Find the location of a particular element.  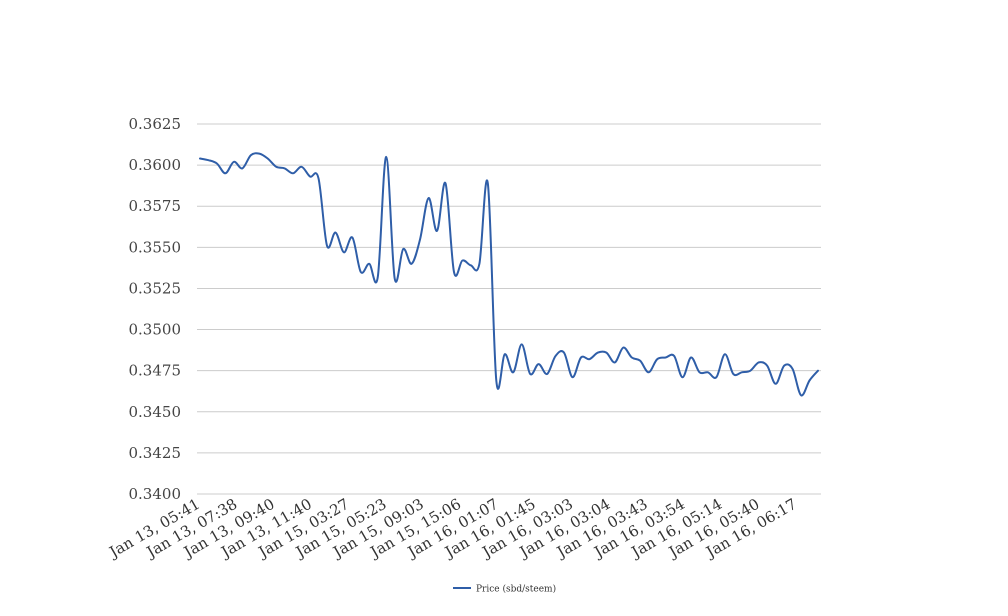

y-tick-label: 0.3400 is located at coordinates (155, 494).